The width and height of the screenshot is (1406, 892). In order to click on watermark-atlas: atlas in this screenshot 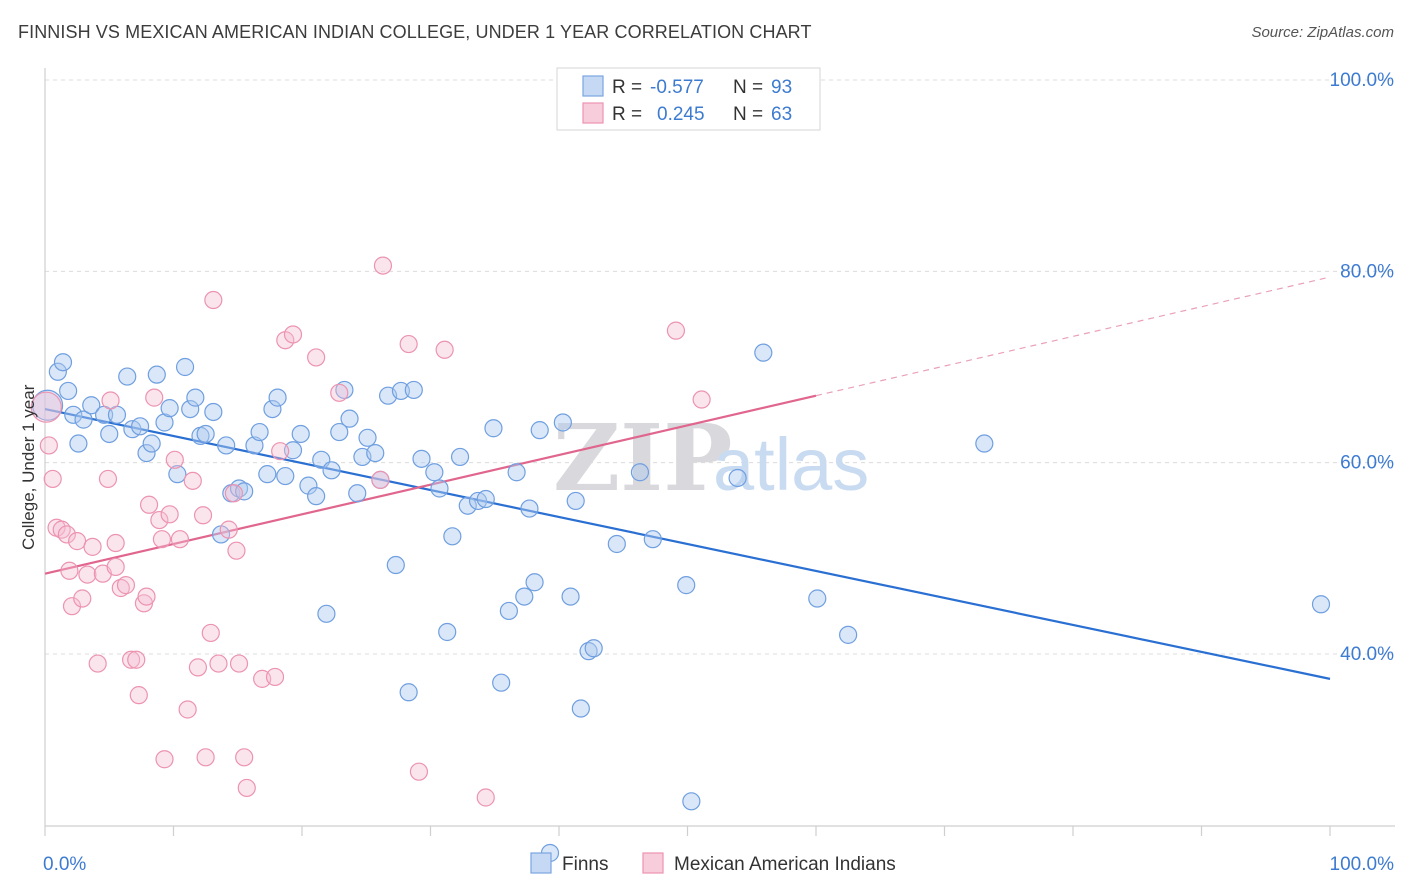, I will do `click(791, 464)`.